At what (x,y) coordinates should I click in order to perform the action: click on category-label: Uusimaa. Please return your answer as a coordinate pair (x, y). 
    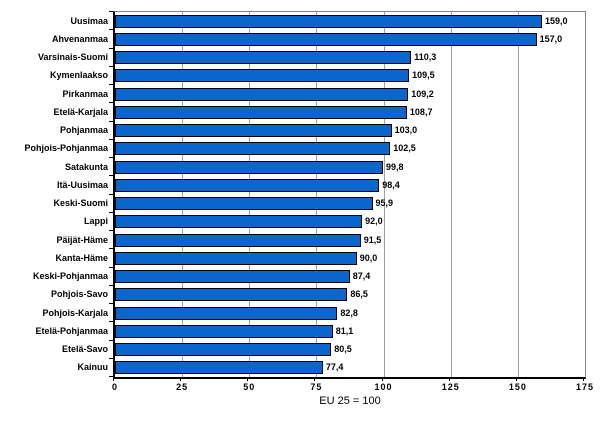
    Looking at the image, I should click on (89, 20).